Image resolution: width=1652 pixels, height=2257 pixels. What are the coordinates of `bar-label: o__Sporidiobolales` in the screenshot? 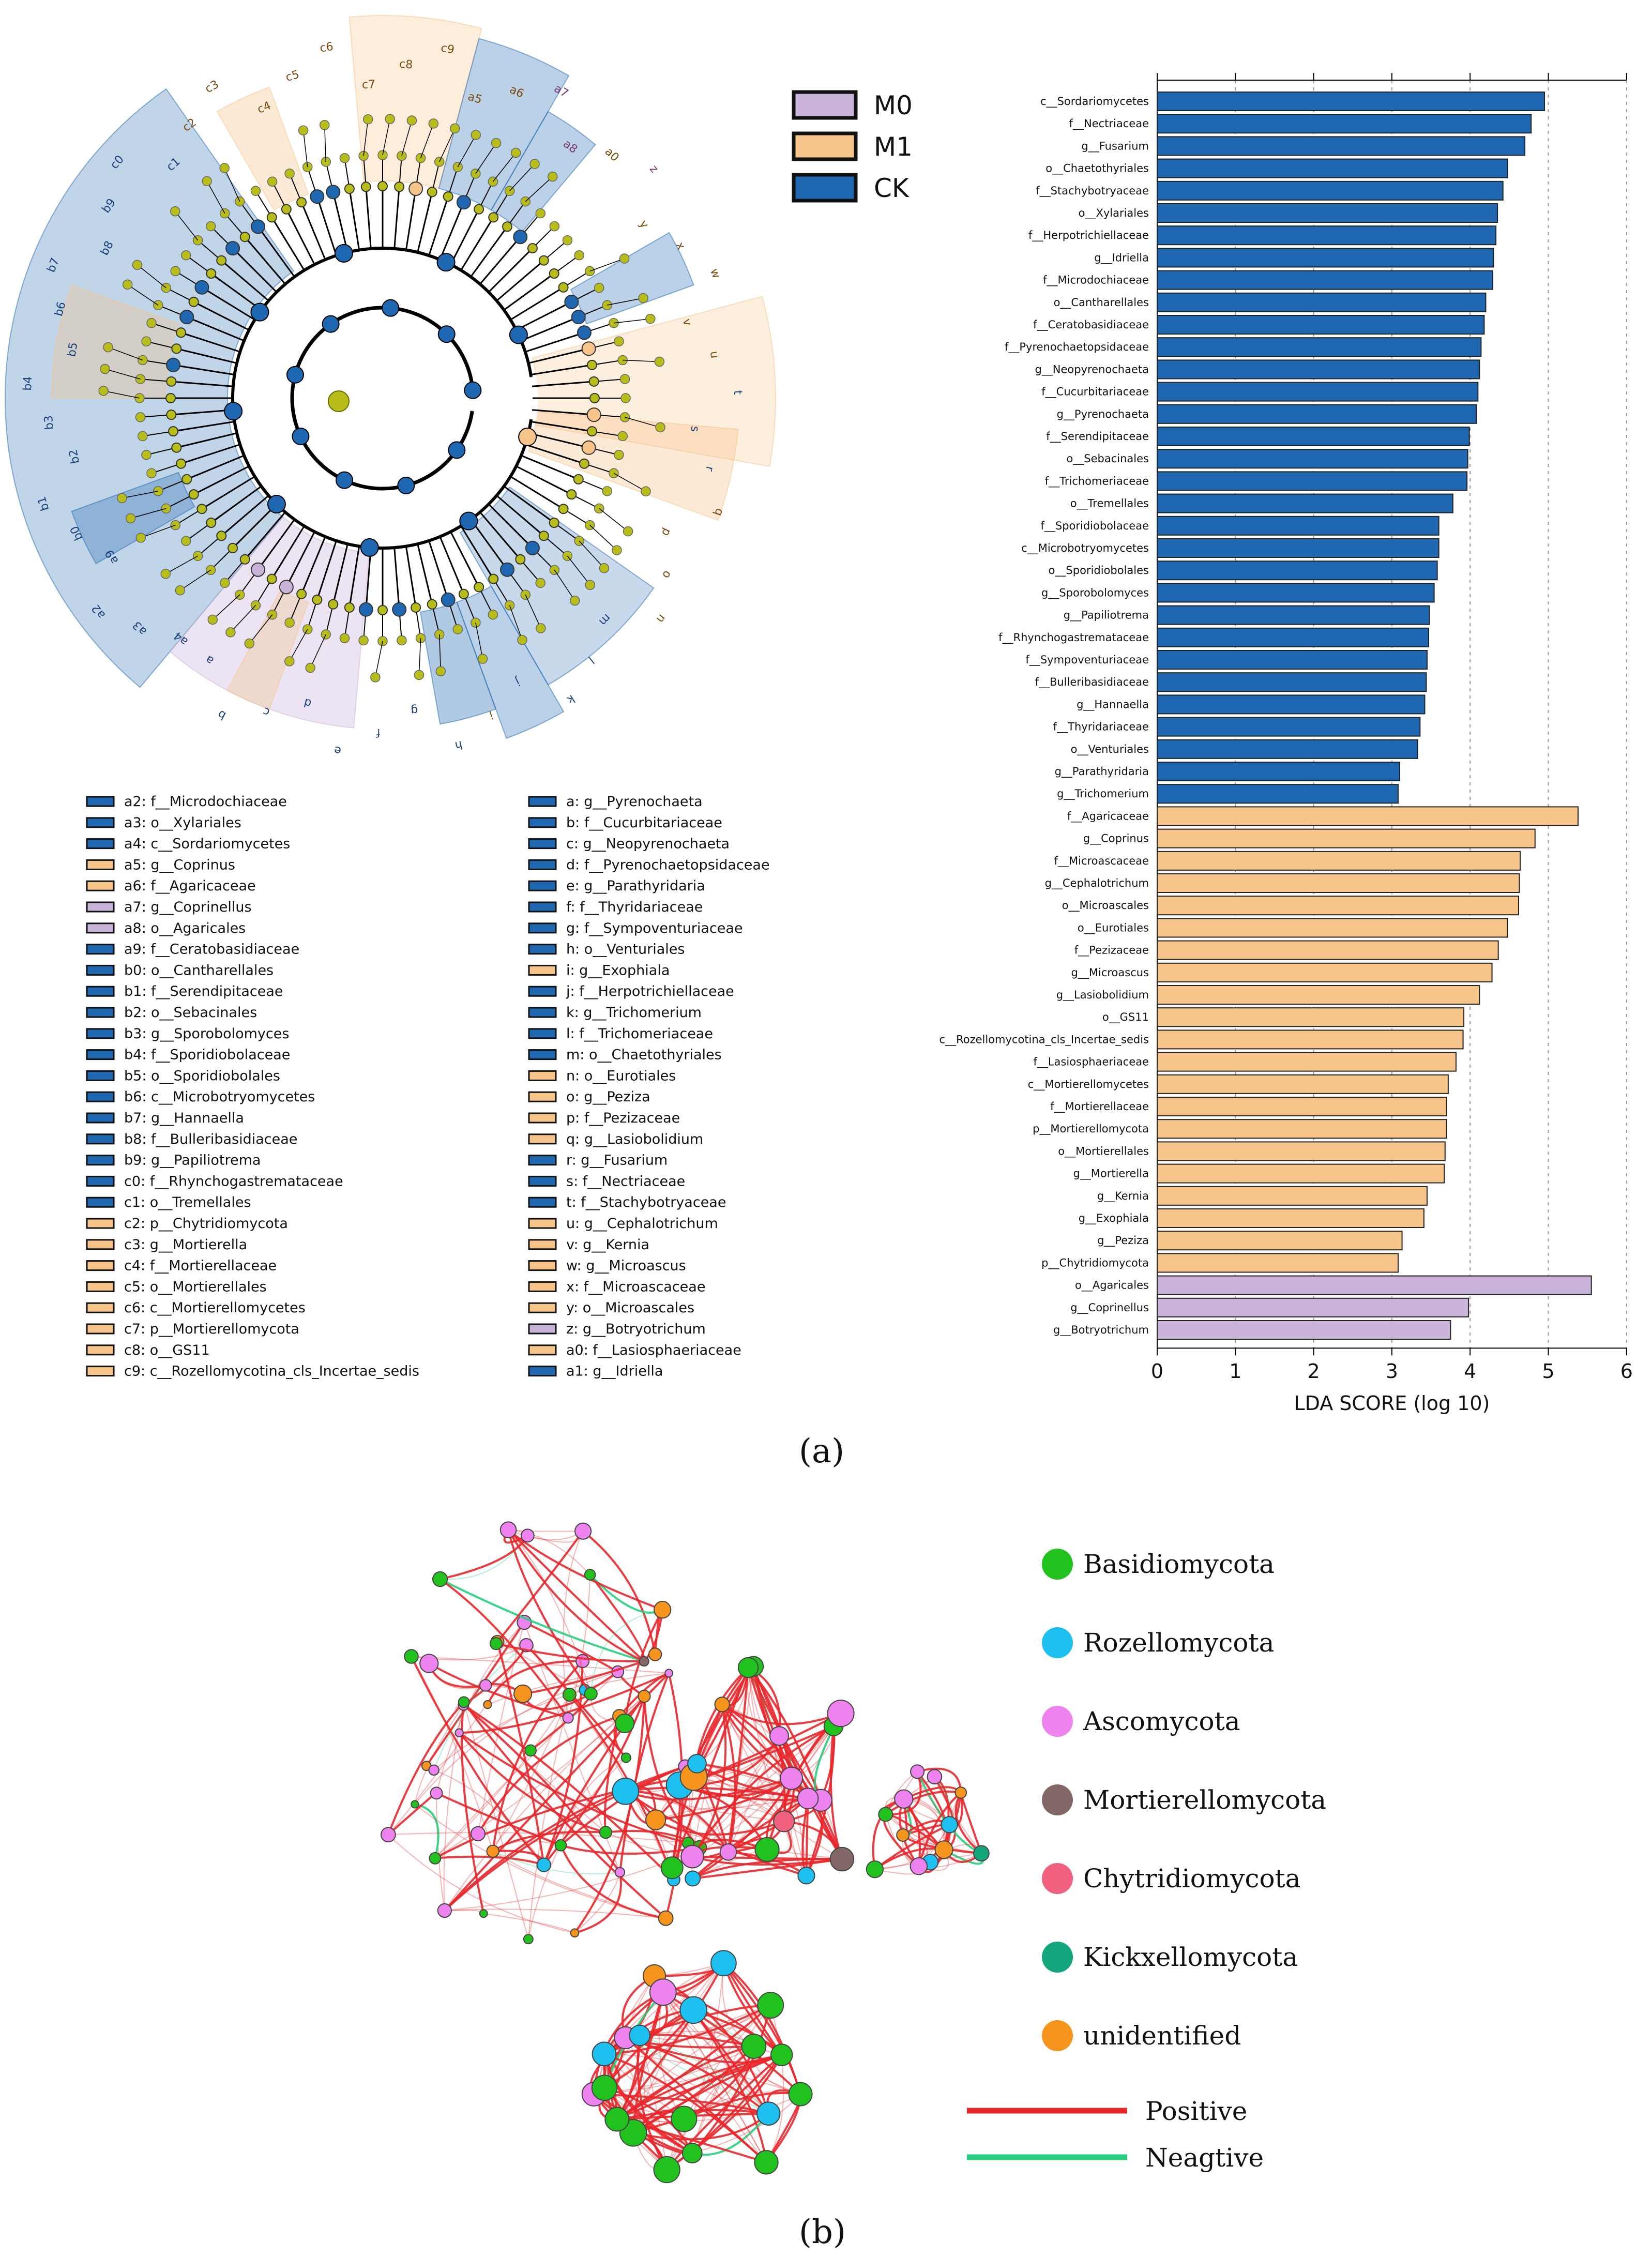 It's located at (1099, 570).